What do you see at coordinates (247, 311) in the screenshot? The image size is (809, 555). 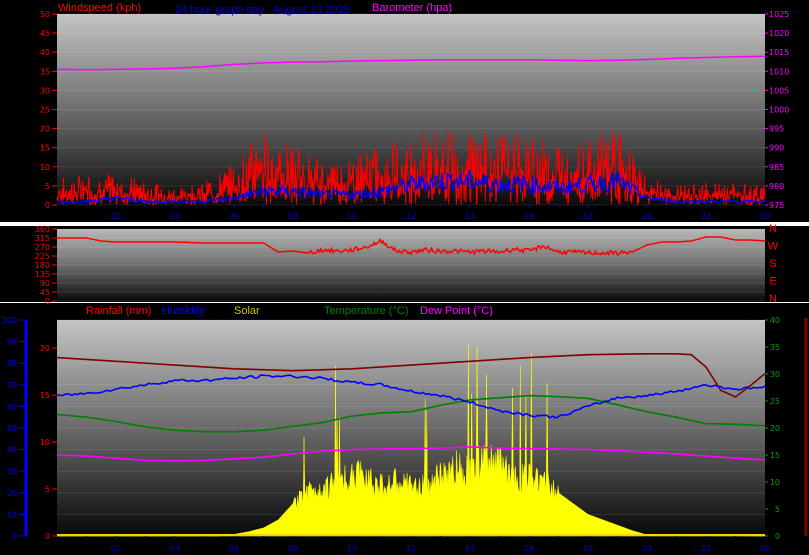 I see `legend-solar: Solar` at bounding box center [247, 311].